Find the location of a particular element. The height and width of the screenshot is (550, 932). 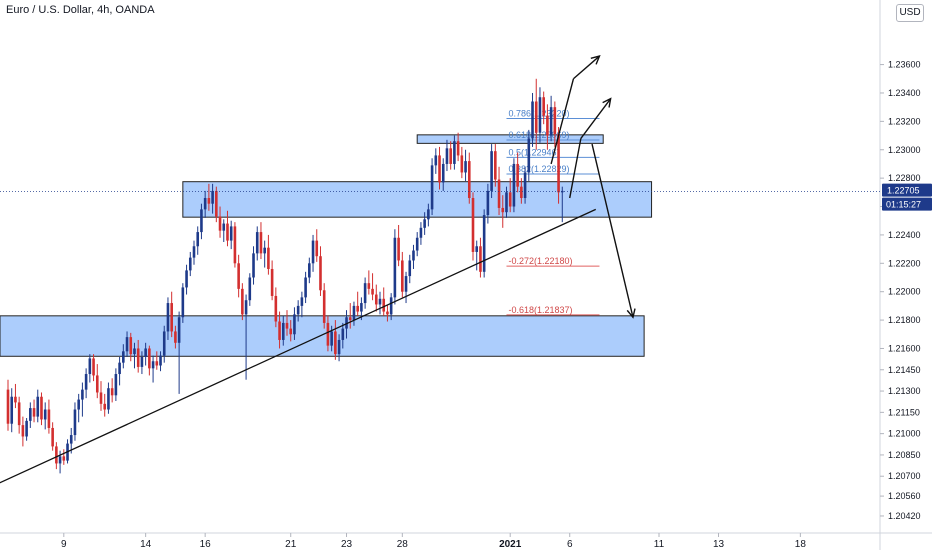

down-arrow is located at coordinates (612, 230).